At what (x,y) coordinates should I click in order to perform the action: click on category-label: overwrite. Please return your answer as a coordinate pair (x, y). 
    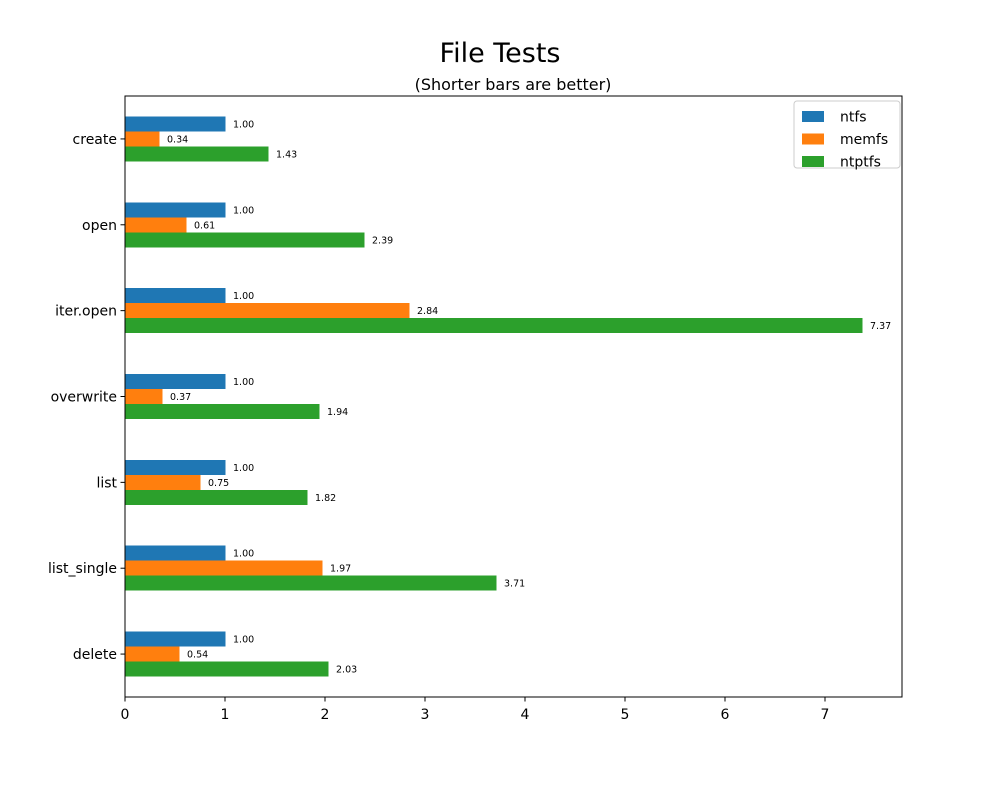
    Looking at the image, I should click on (84, 398).